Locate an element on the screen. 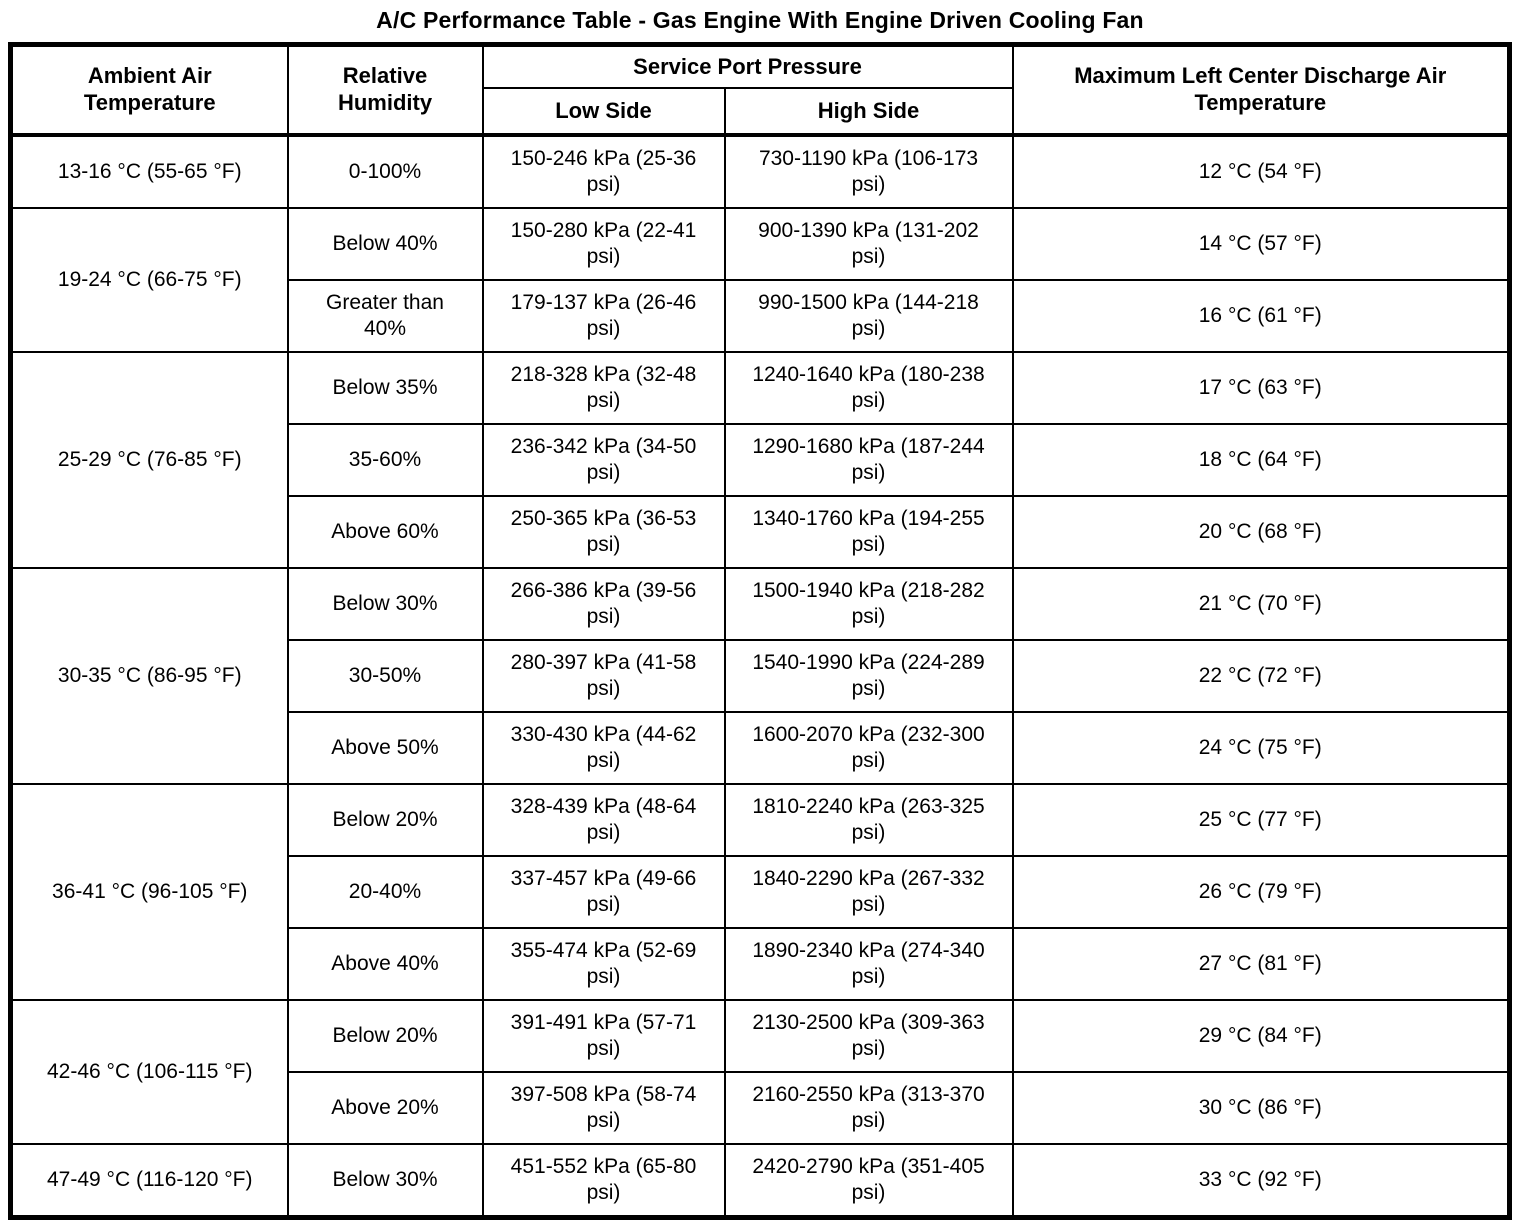 Image resolution: width=1520 pixels, height=1222 pixels. high-side-cell: 1600-2070 kPa (232-300 psi) is located at coordinates (868, 748).